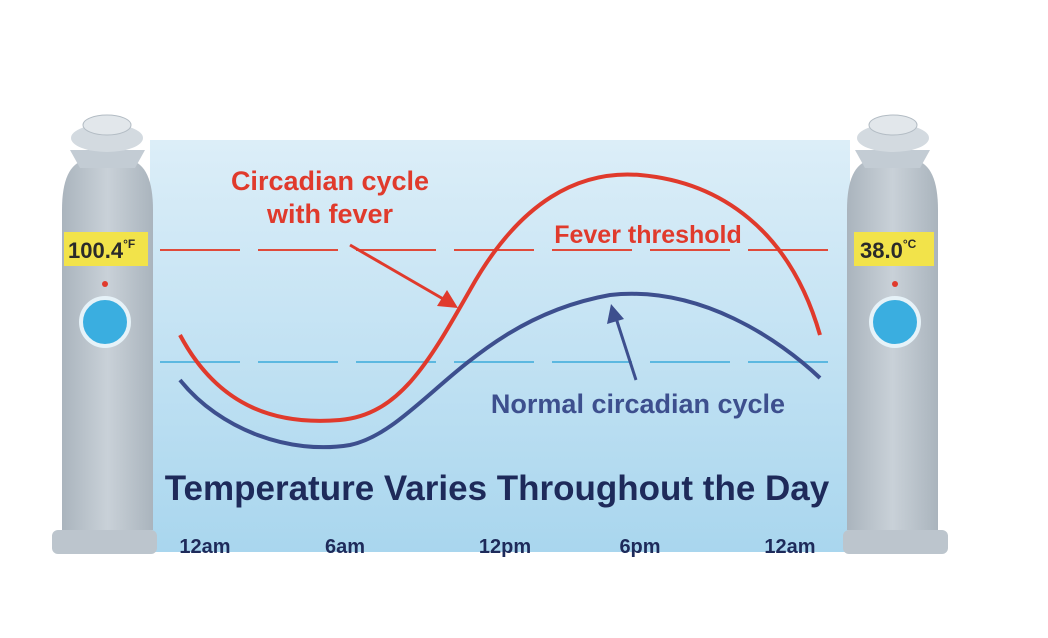  Describe the element at coordinates (96, 250) in the screenshot. I see `reading-part: 100.4` at that location.